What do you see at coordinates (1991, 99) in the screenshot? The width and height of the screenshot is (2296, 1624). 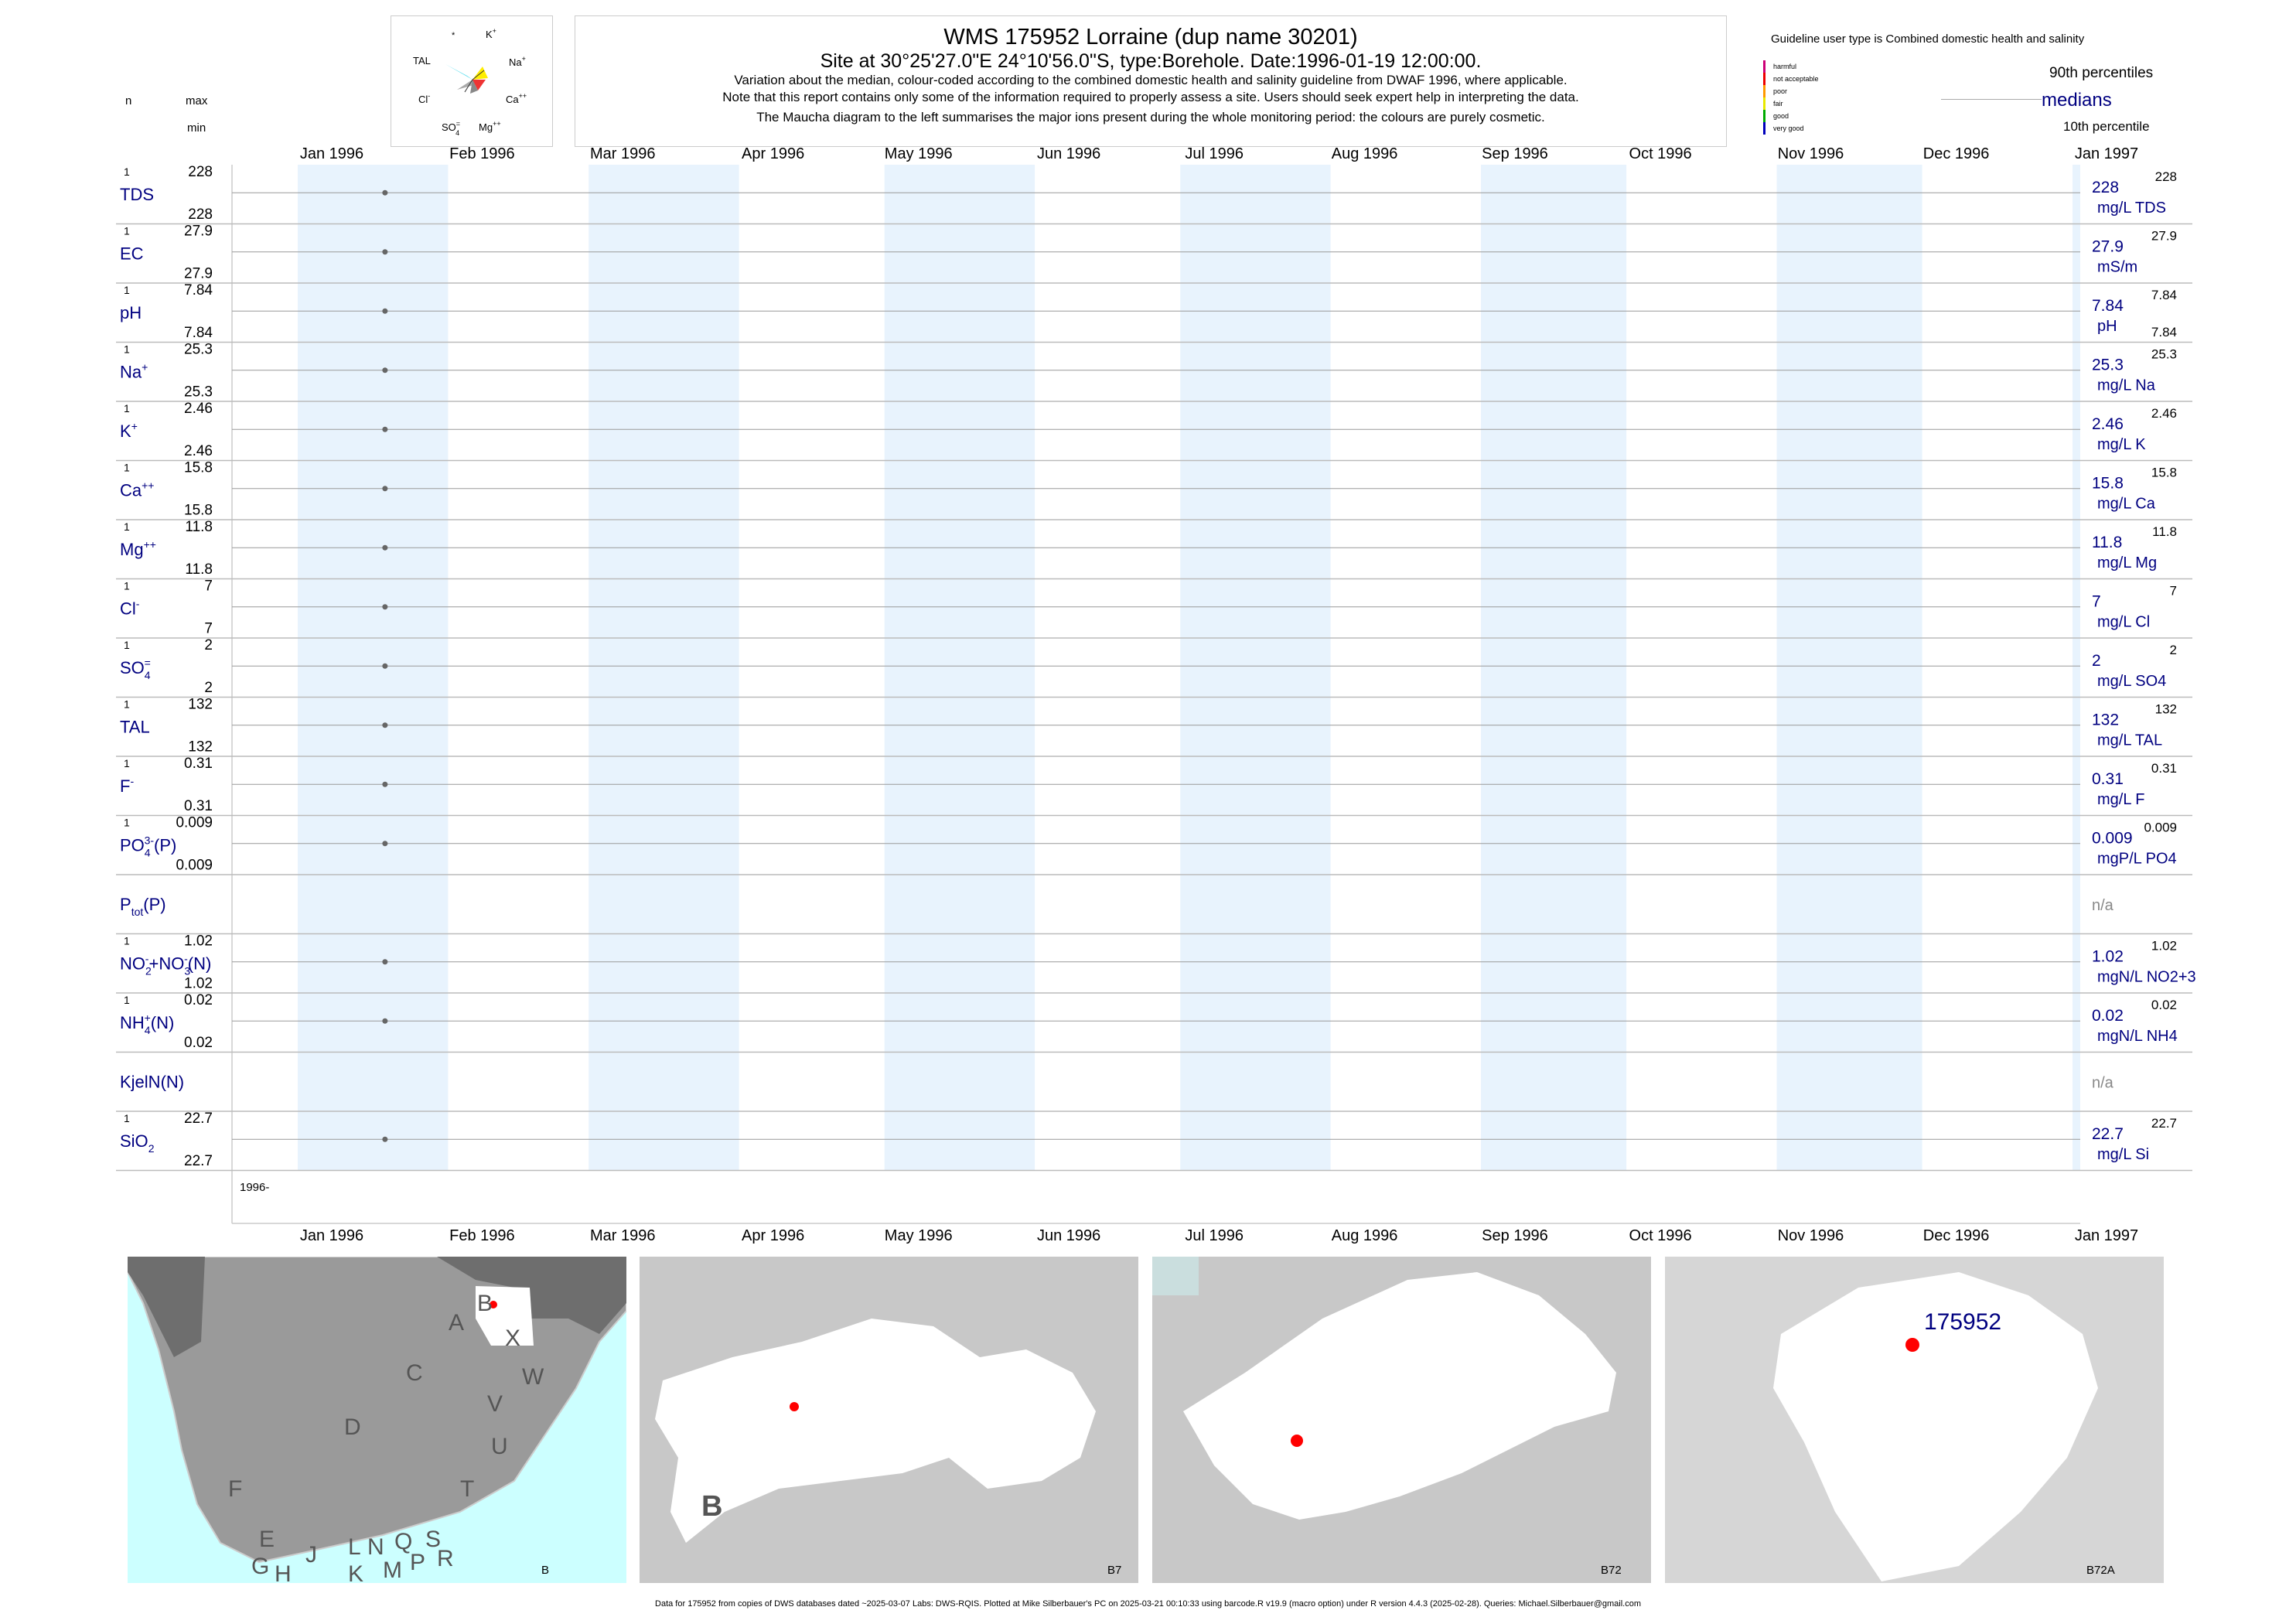 I see `median-legend-line` at bounding box center [1991, 99].